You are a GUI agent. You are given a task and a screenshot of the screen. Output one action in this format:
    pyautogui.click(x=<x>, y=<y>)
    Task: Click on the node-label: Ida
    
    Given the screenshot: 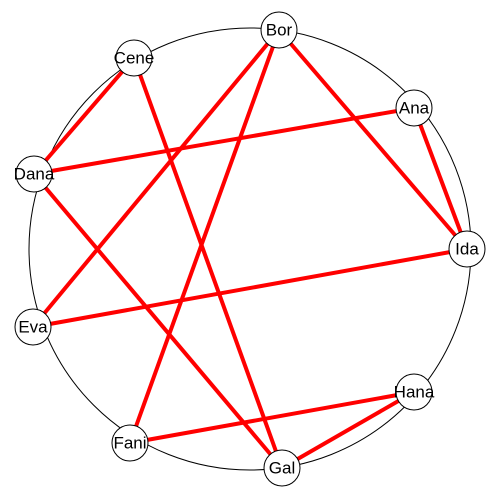 What is the action you would take?
    pyautogui.click(x=467, y=248)
    